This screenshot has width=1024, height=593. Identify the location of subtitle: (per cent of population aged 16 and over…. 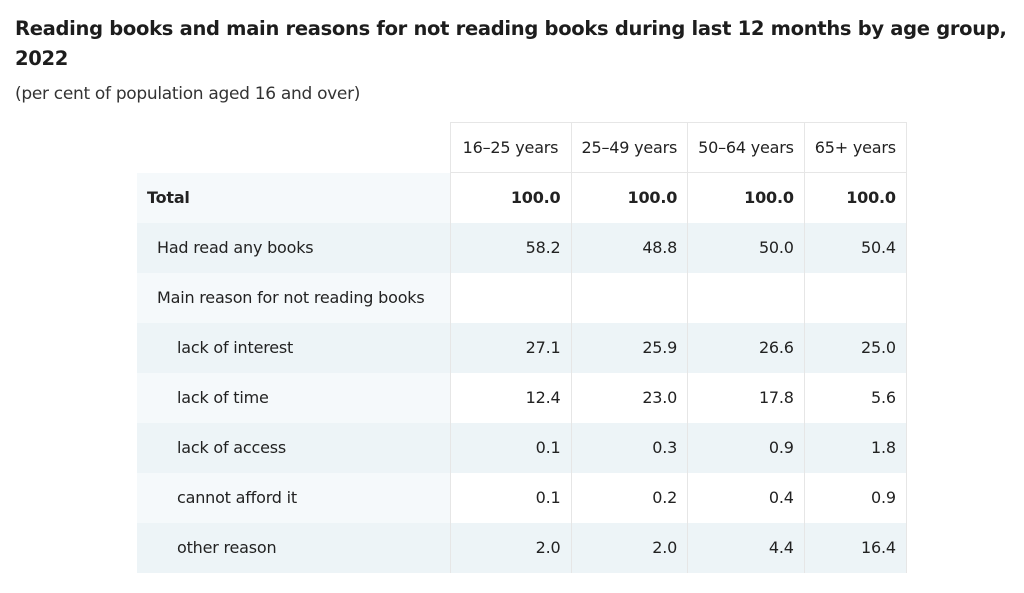
(188, 94).